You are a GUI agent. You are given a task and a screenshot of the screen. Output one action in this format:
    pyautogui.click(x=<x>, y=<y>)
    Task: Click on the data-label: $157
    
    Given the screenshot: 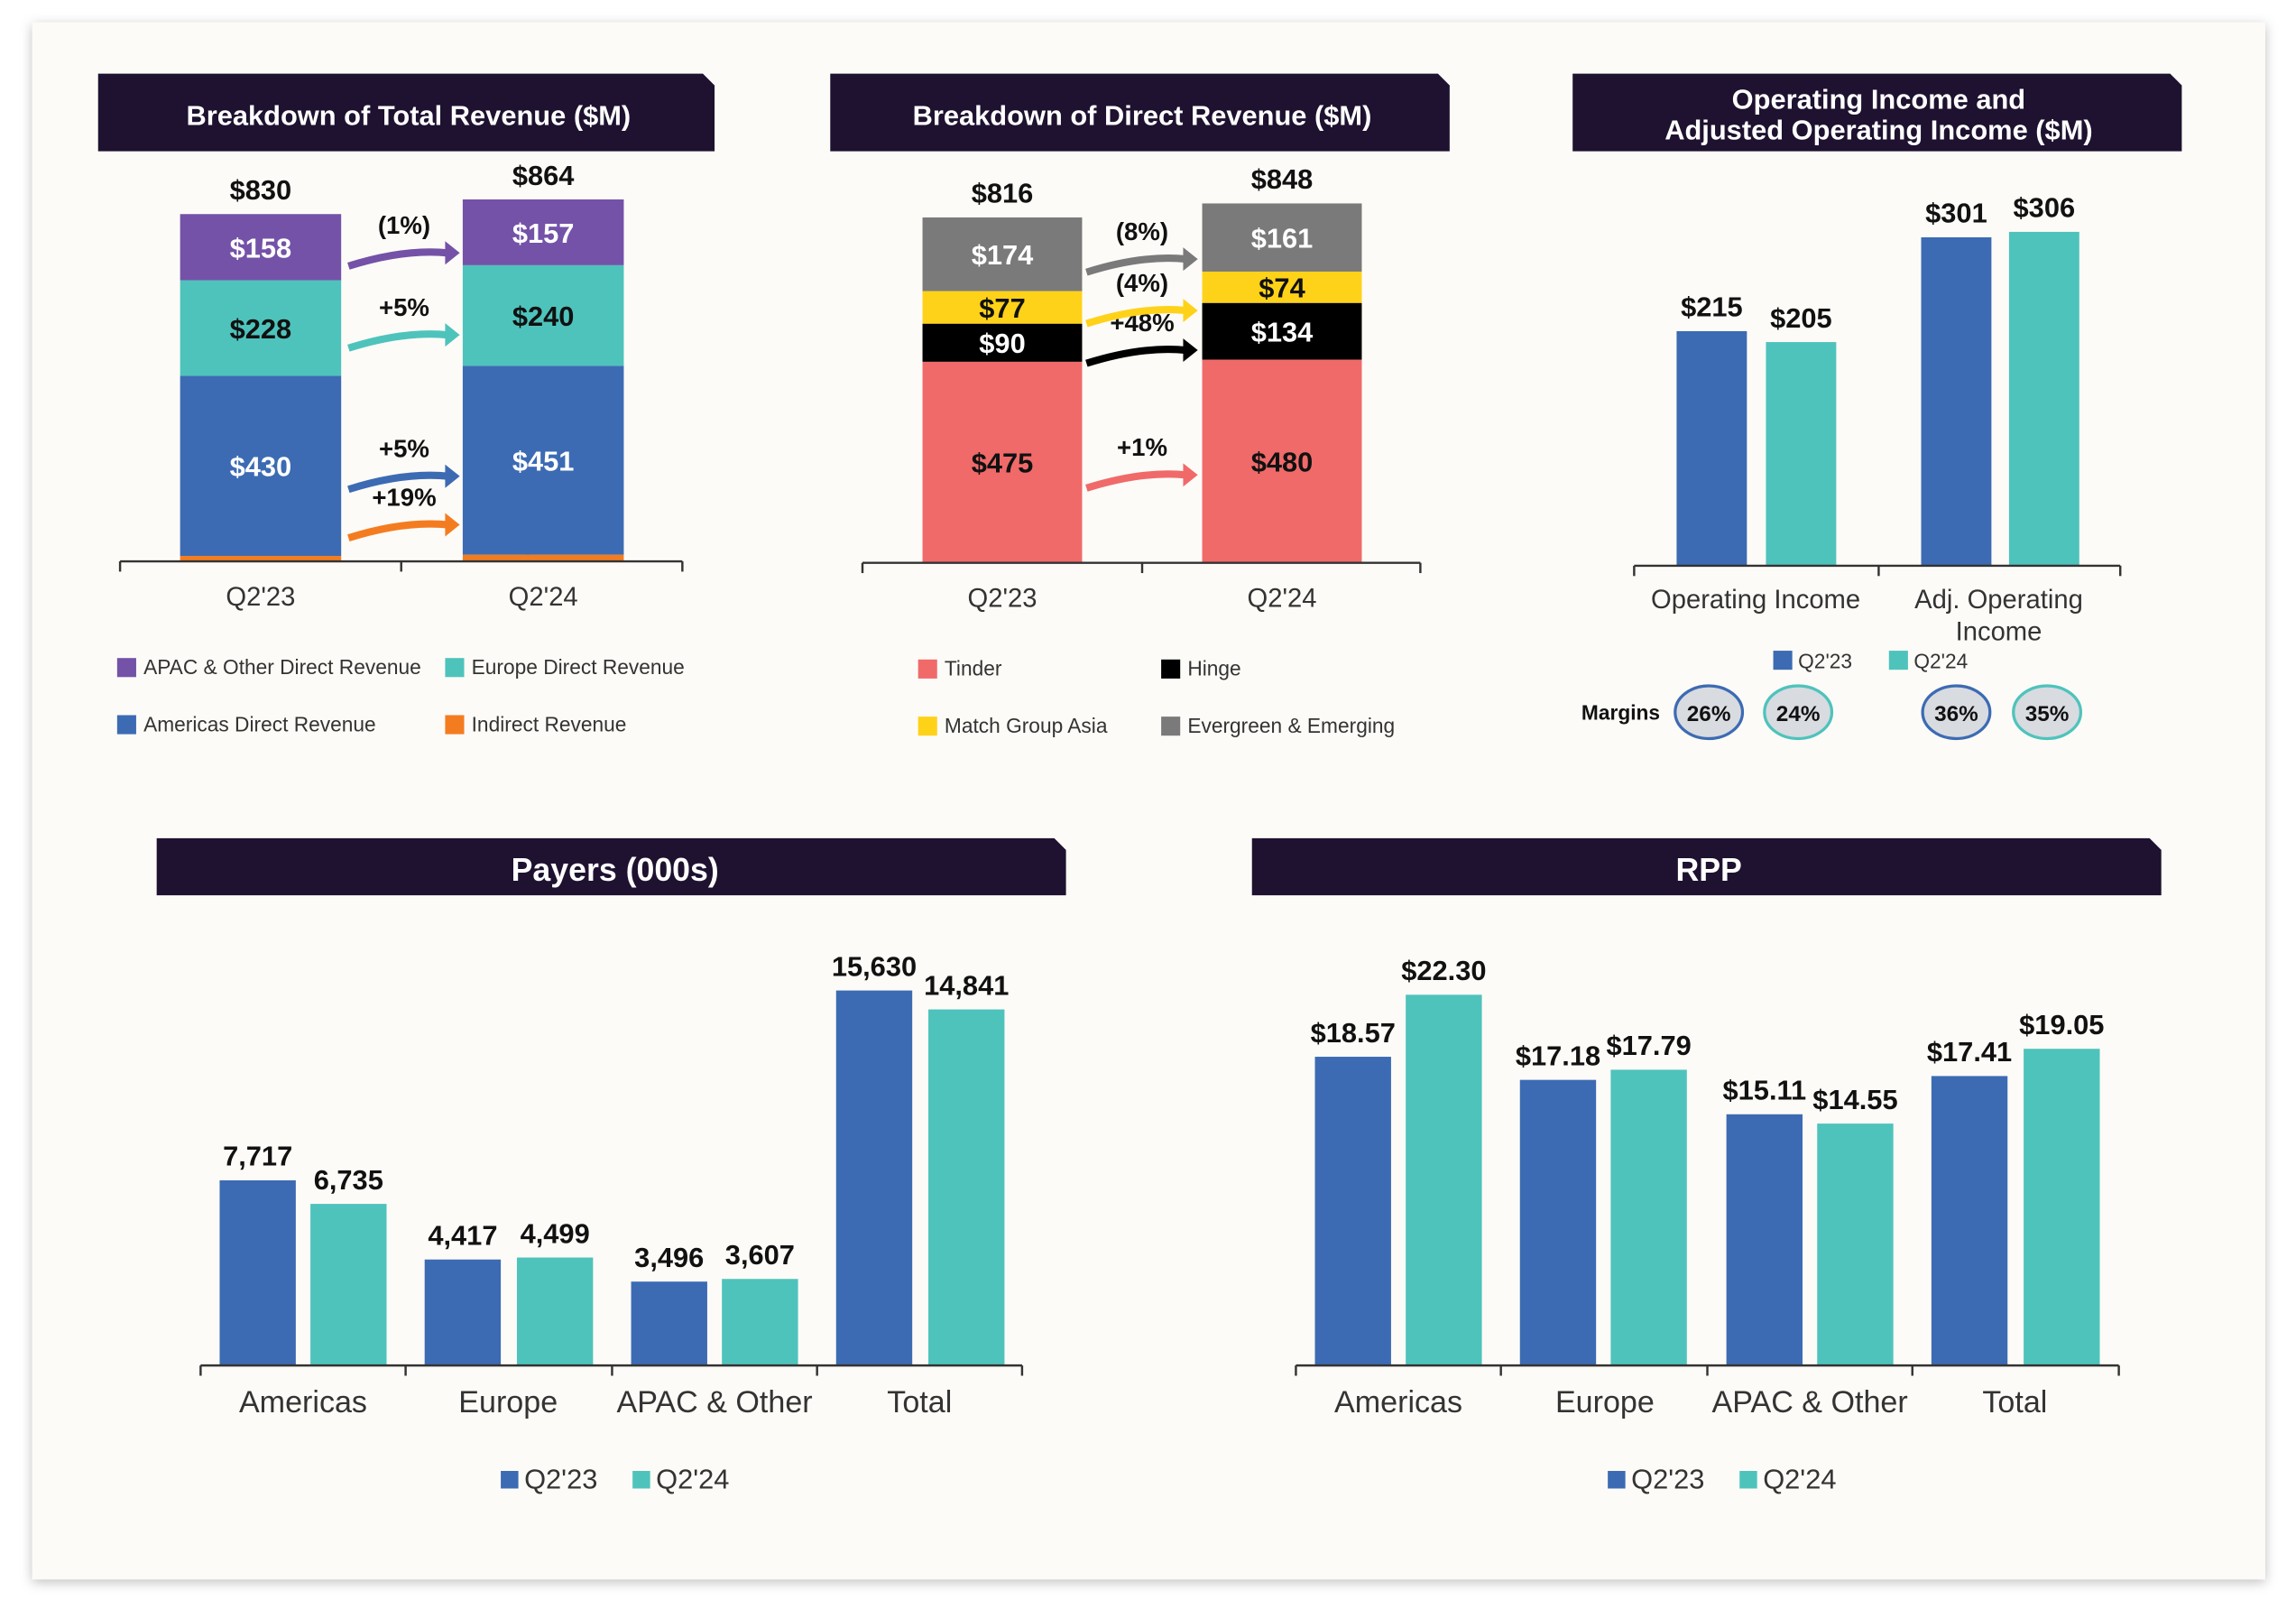 What is the action you would take?
    pyautogui.click(x=544, y=233)
    